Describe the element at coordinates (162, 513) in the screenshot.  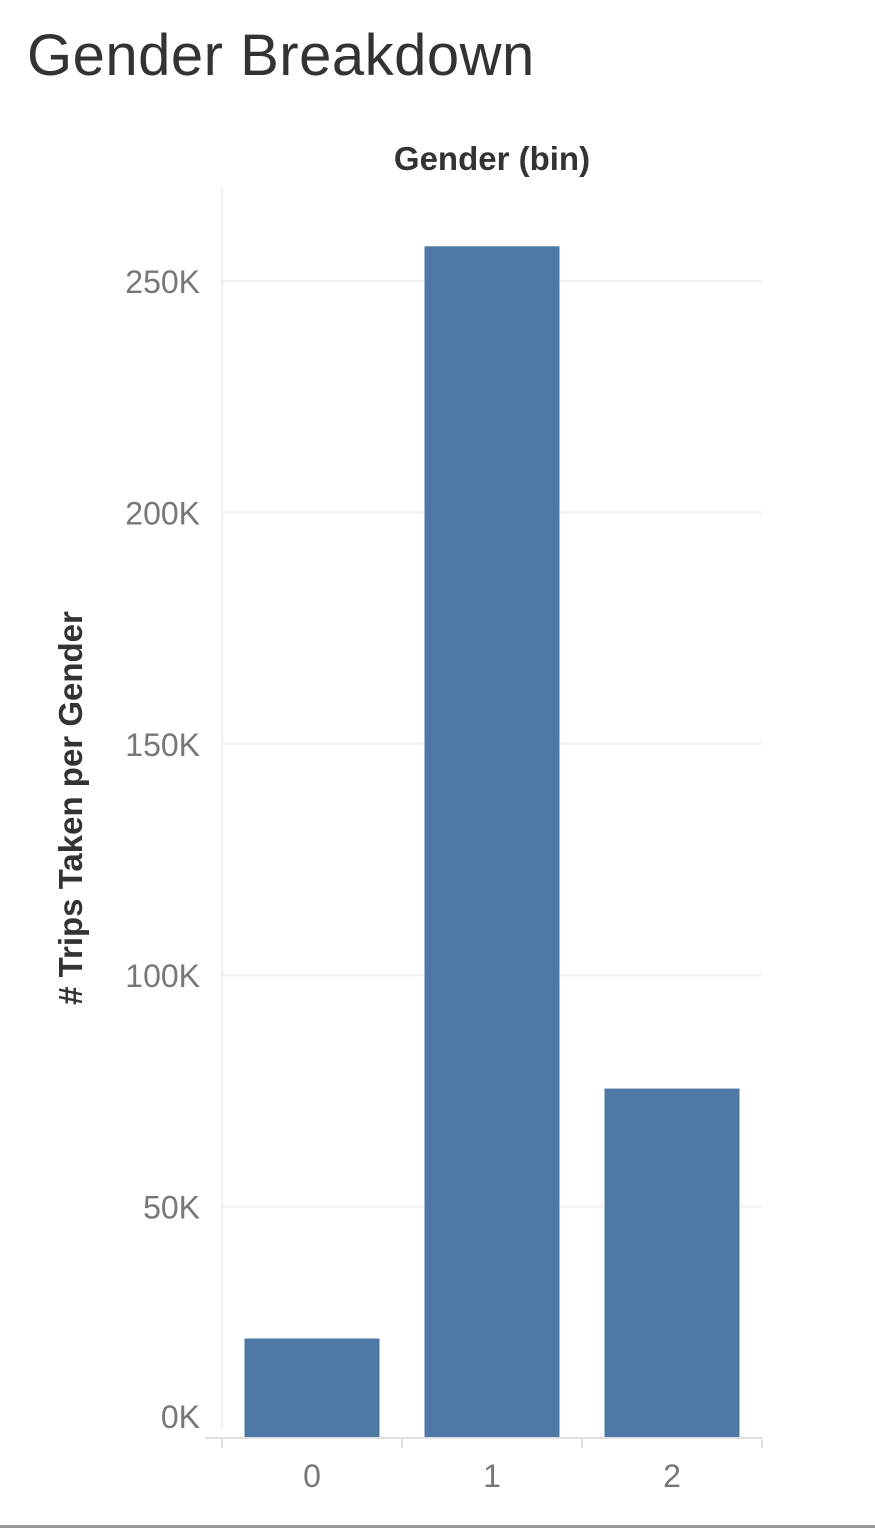
I see `y-tick-label: 200K` at that location.